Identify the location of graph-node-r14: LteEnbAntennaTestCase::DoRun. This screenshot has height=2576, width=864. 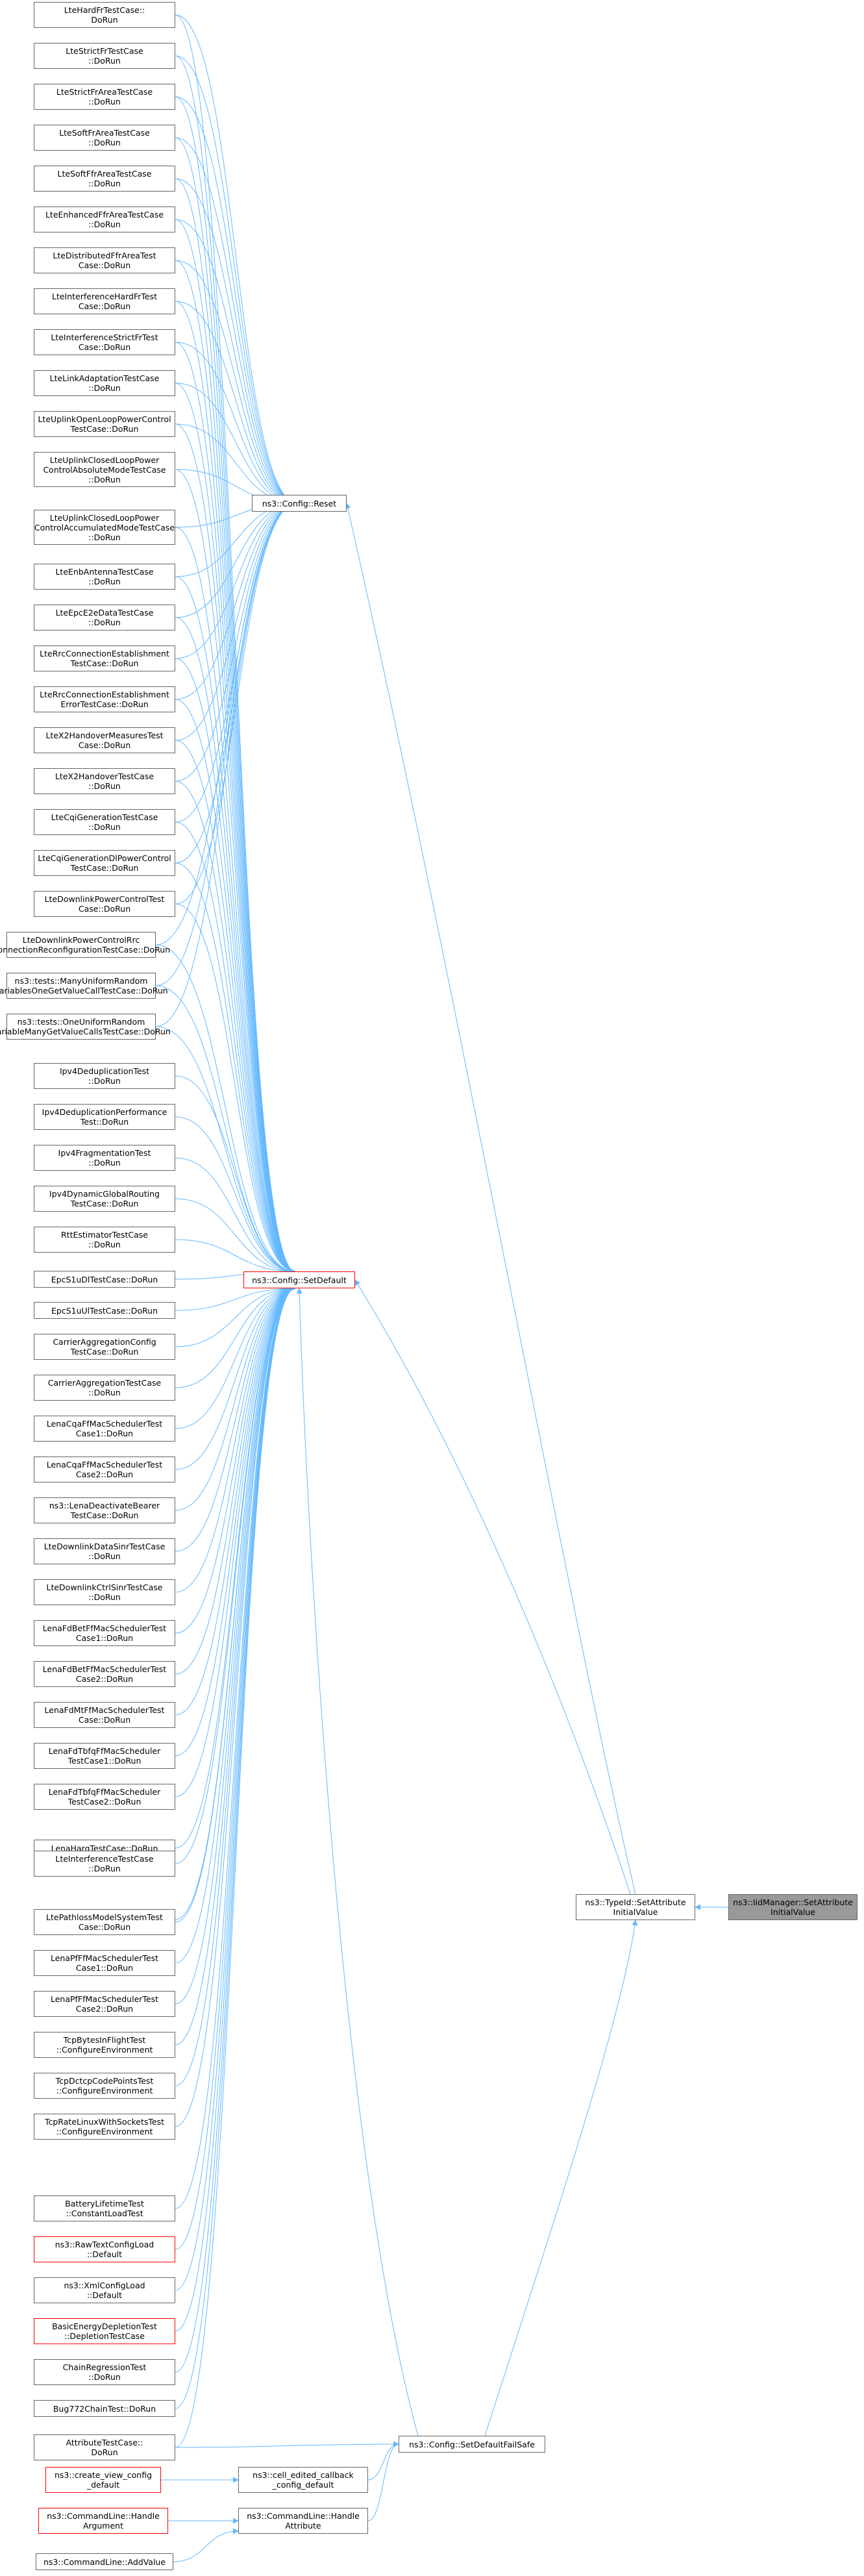
(105, 577).